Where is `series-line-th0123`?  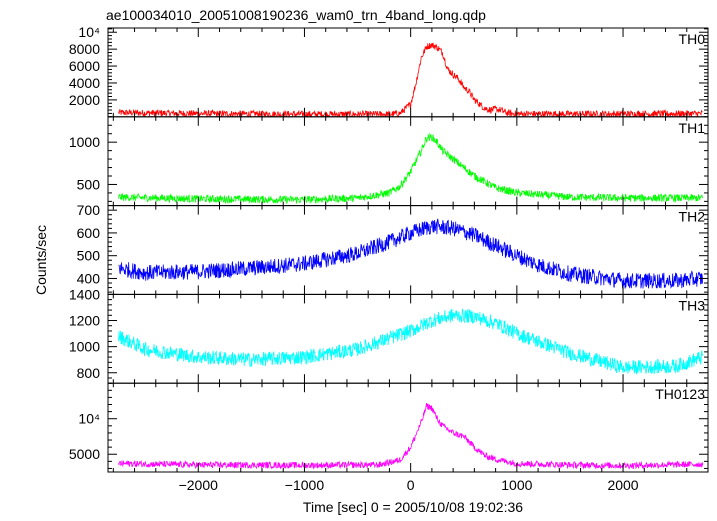
series-line-th0123 is located at coordinates (411, 436).